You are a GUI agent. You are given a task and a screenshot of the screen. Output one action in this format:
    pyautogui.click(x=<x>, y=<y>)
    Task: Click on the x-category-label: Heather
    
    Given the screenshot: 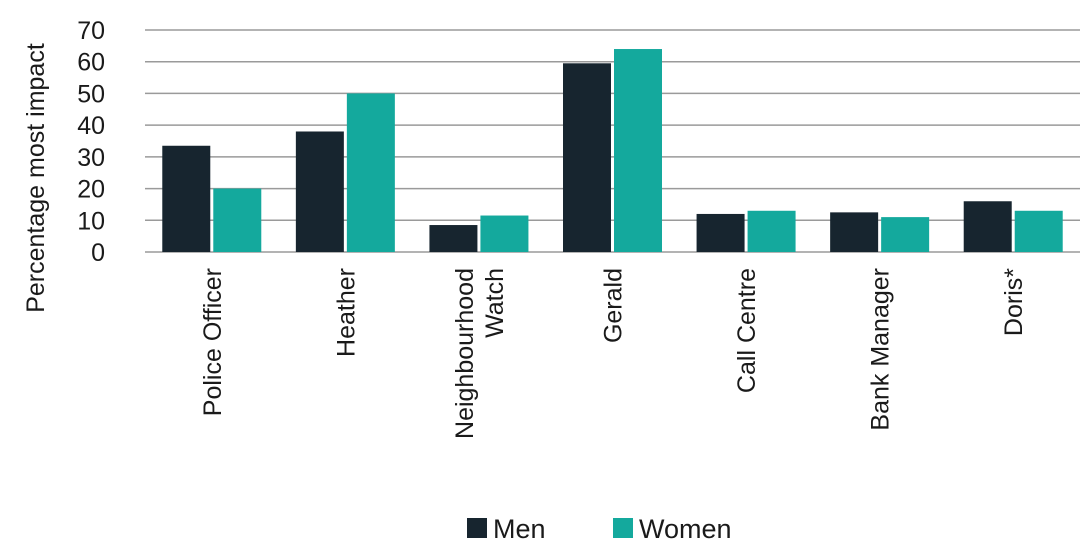 What is the action you would take?
    pyautogui.click(x=346, y=312)
    